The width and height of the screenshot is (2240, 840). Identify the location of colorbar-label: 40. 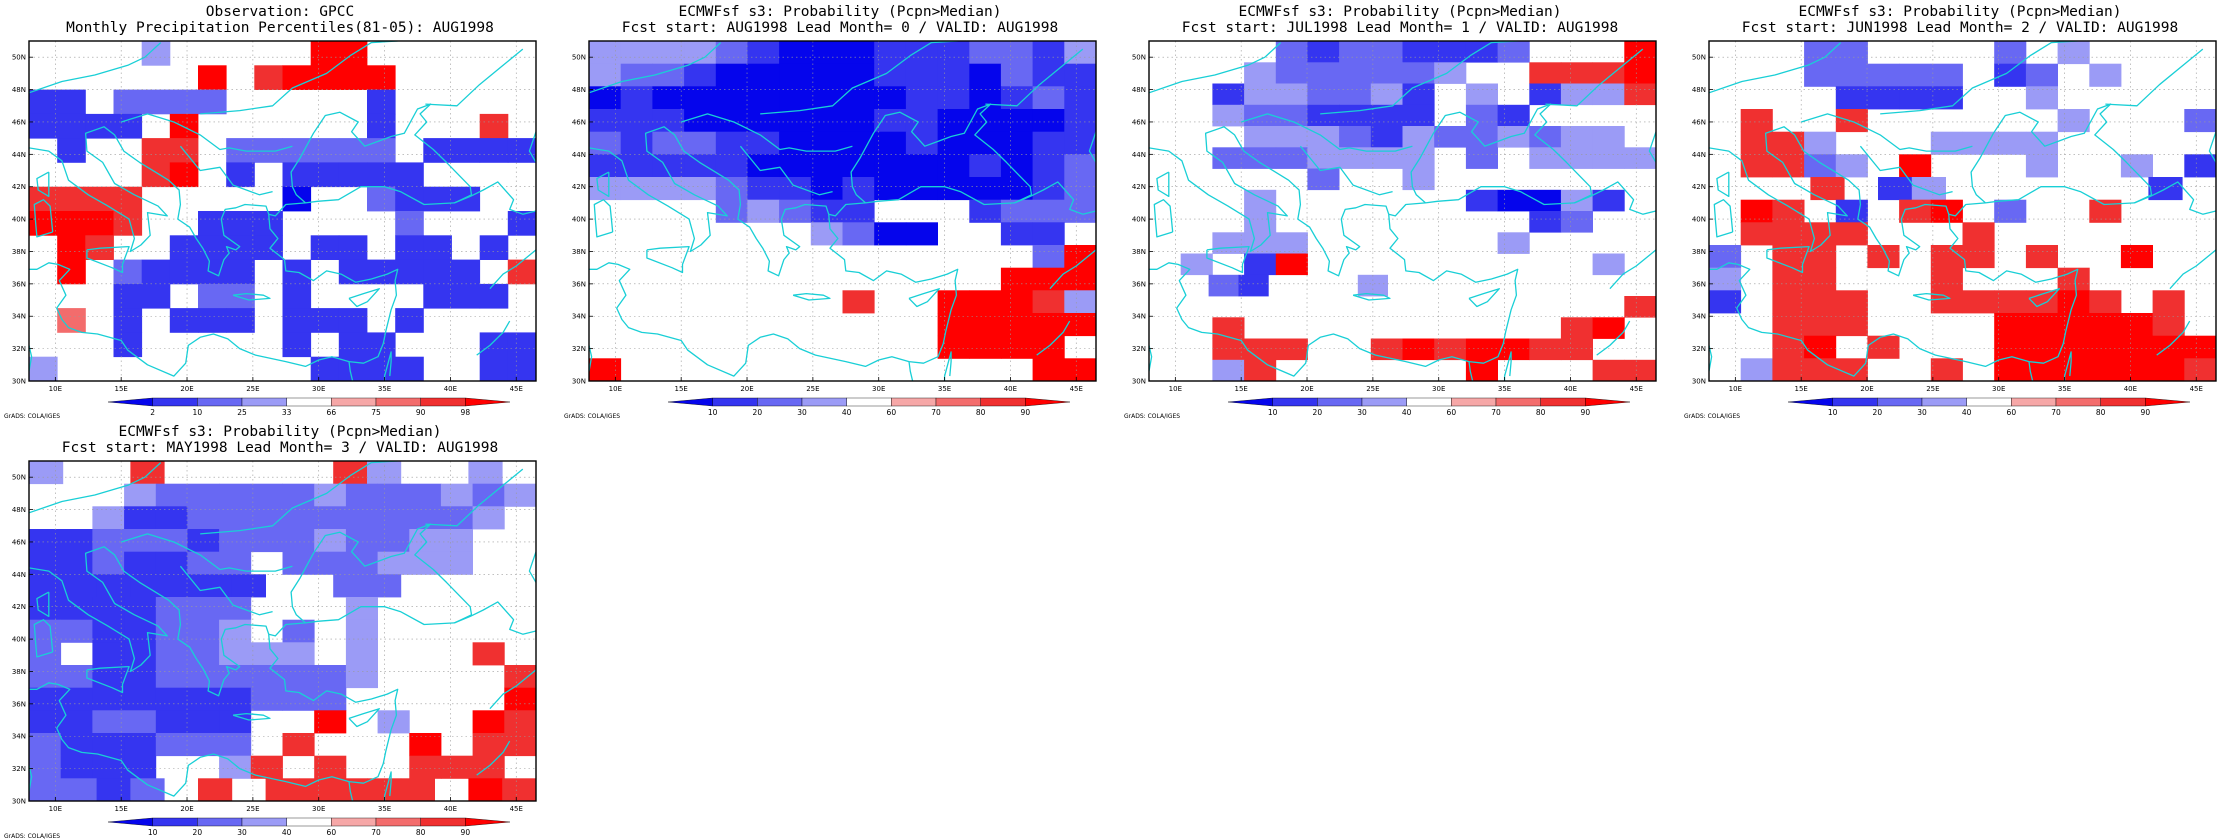
(287, 832).